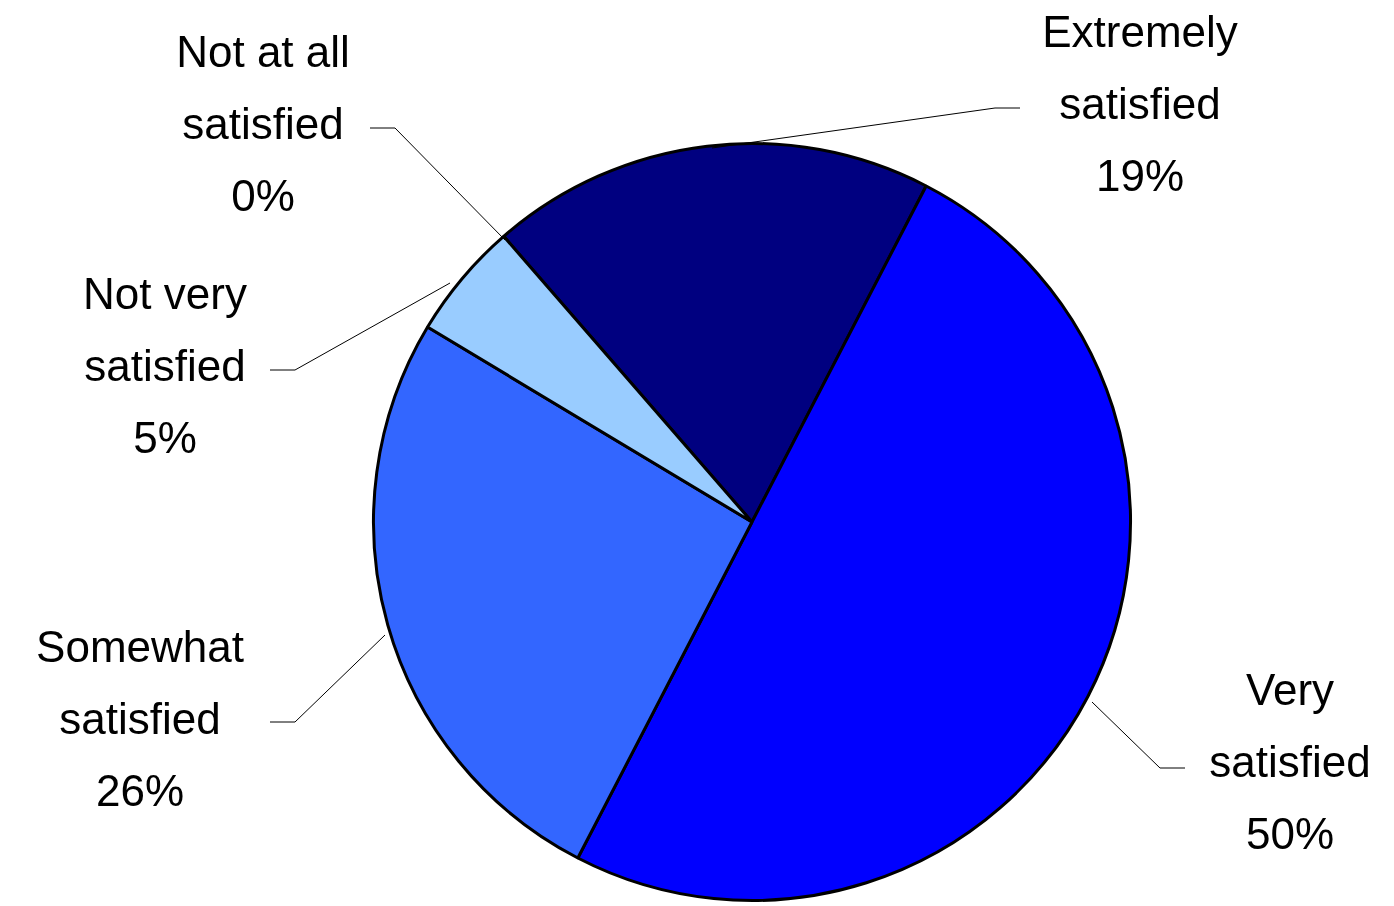  I want to click on data-label: 5%, so click(165, 438).